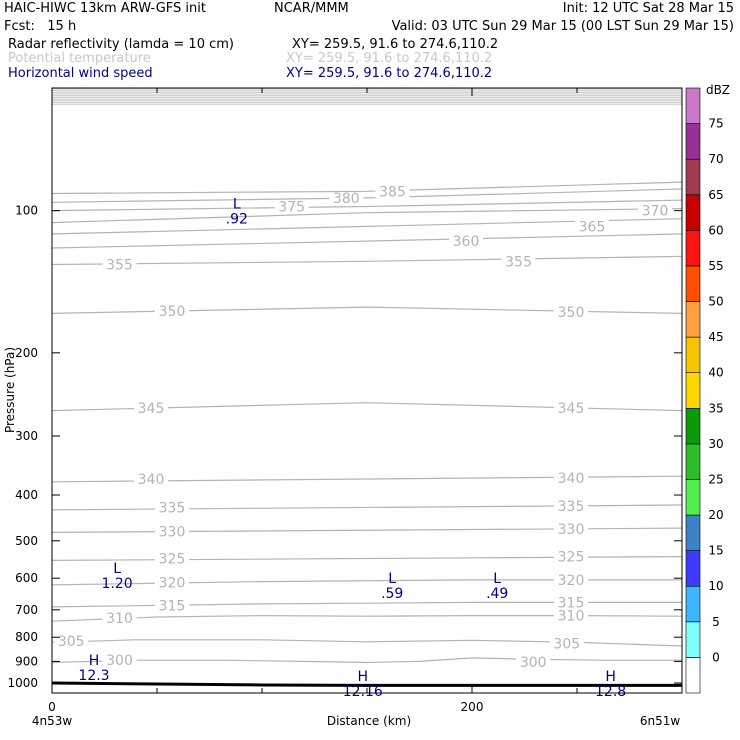  I want to click on colorbar-label: 0, so click(716, 657).